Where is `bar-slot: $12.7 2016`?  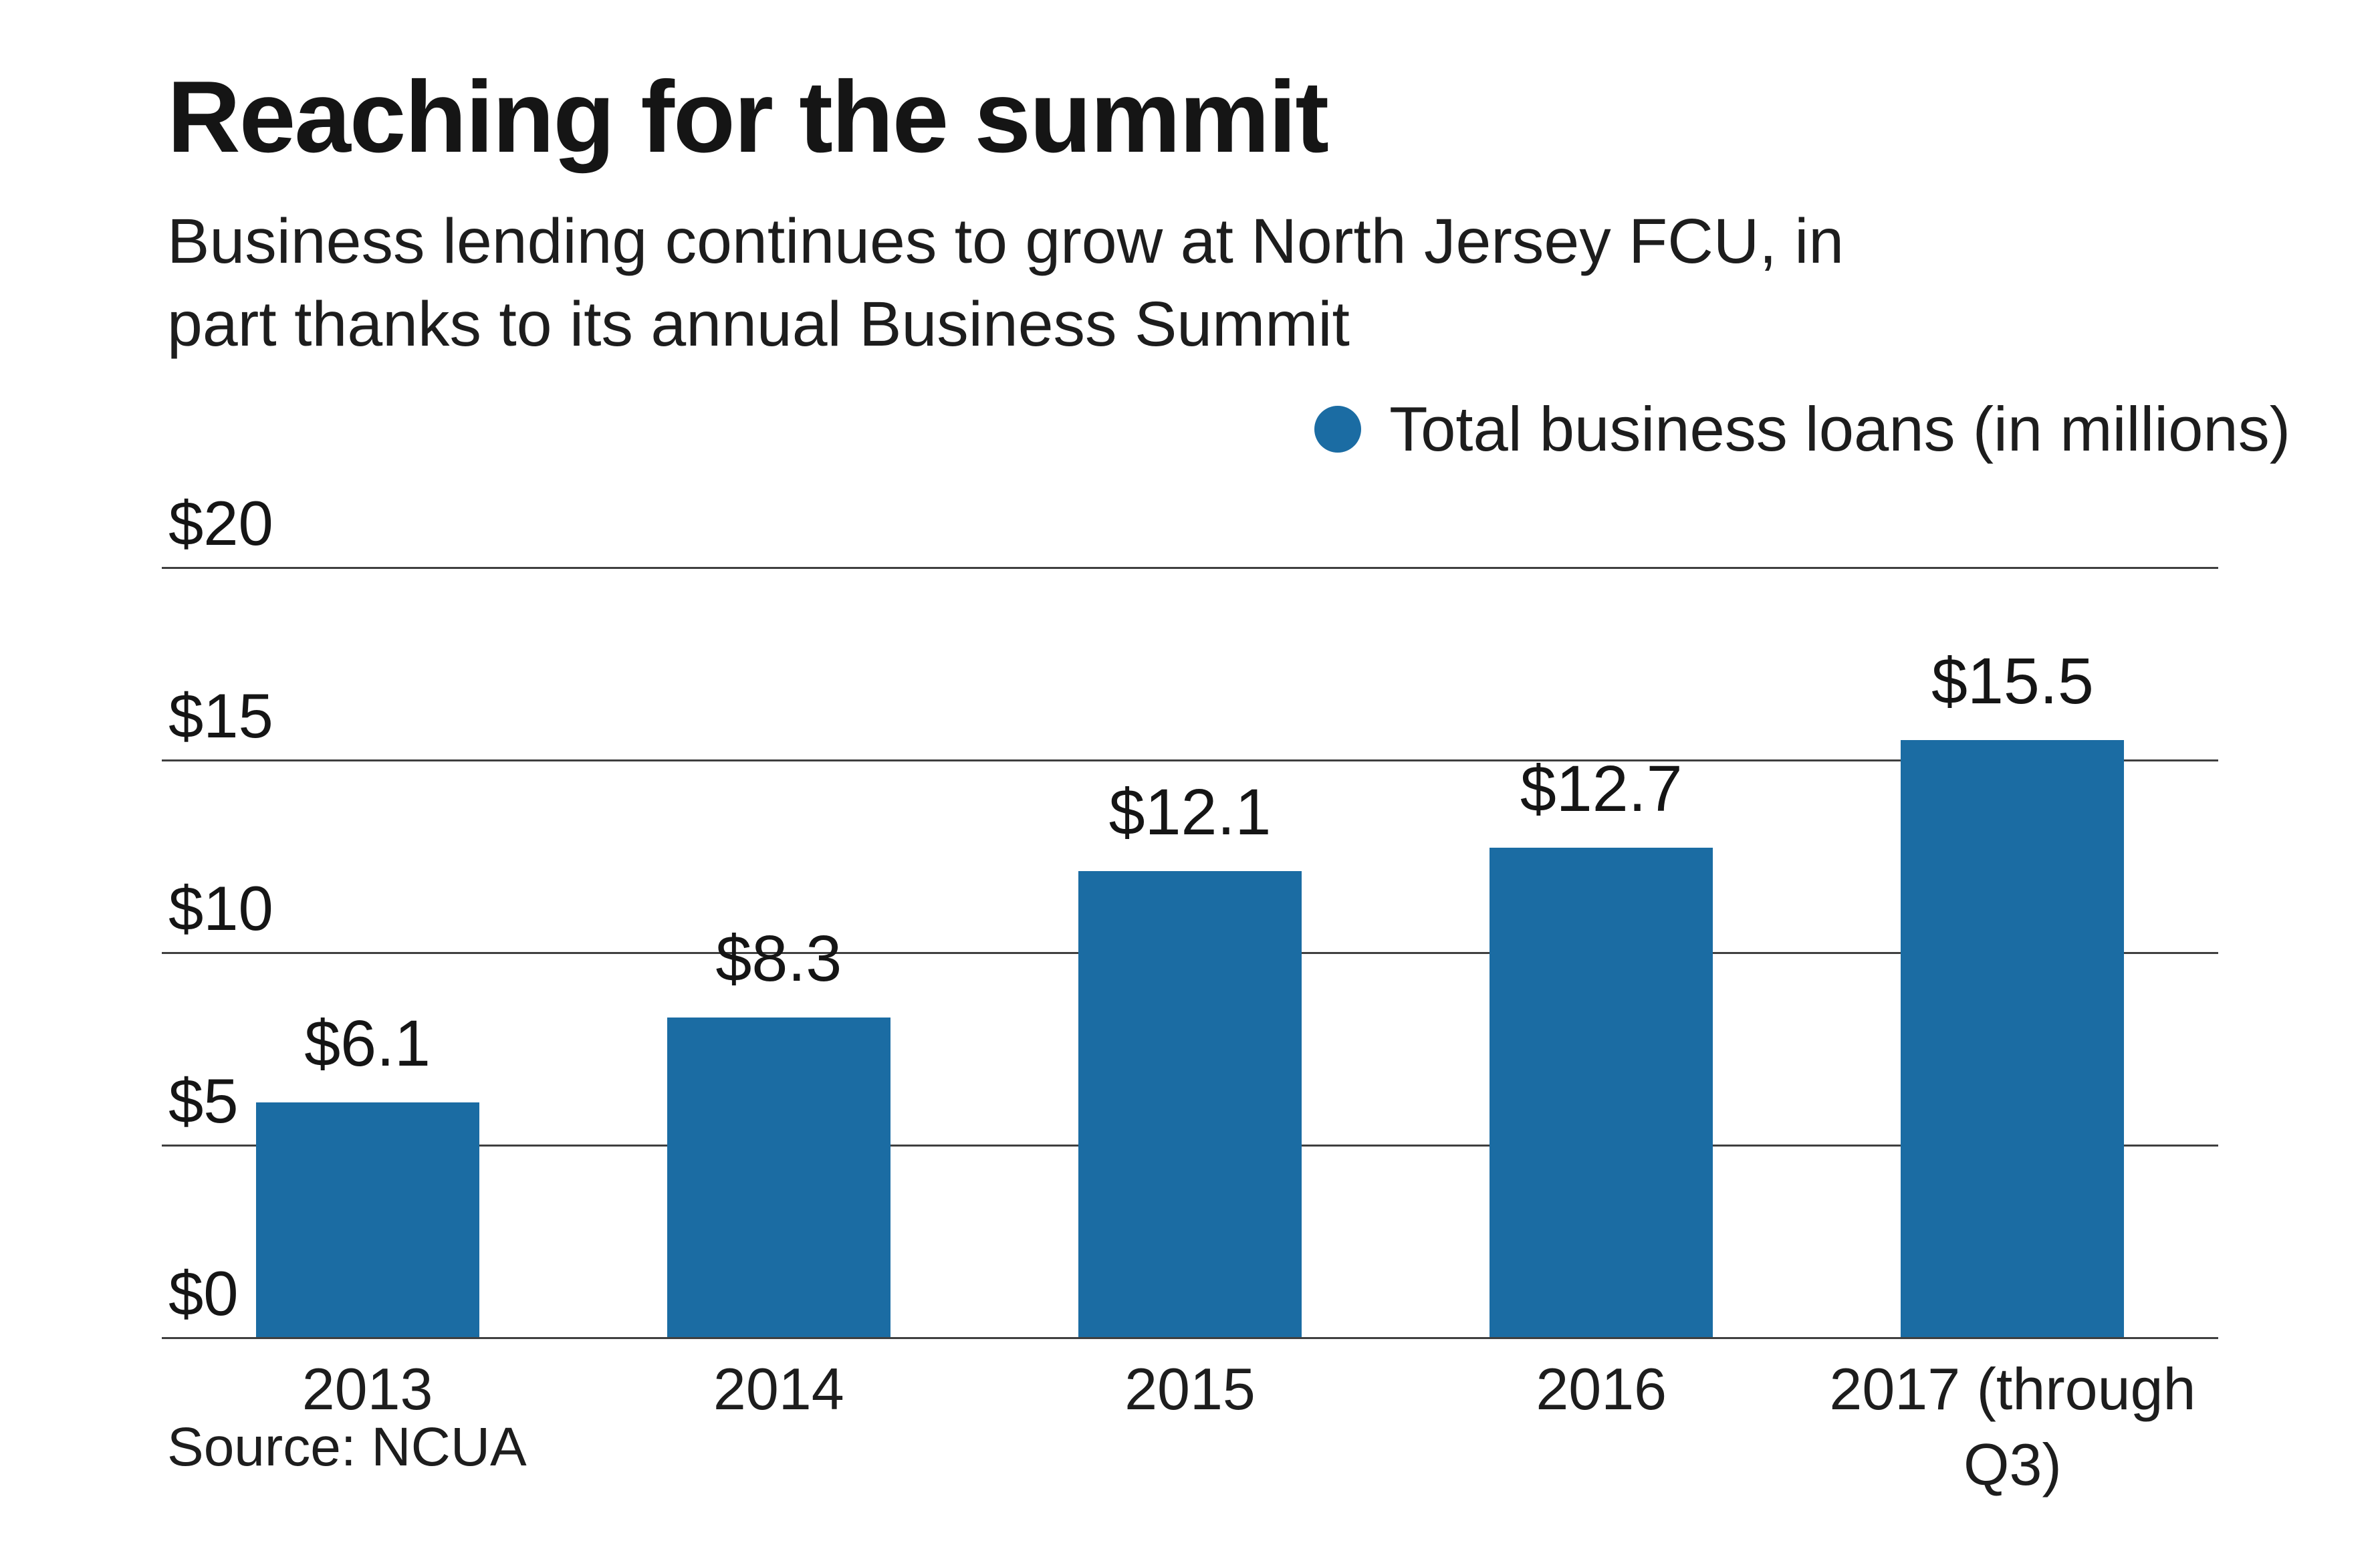 bar-slot: $12.7 2016 is located at coordinates (1601, 994).